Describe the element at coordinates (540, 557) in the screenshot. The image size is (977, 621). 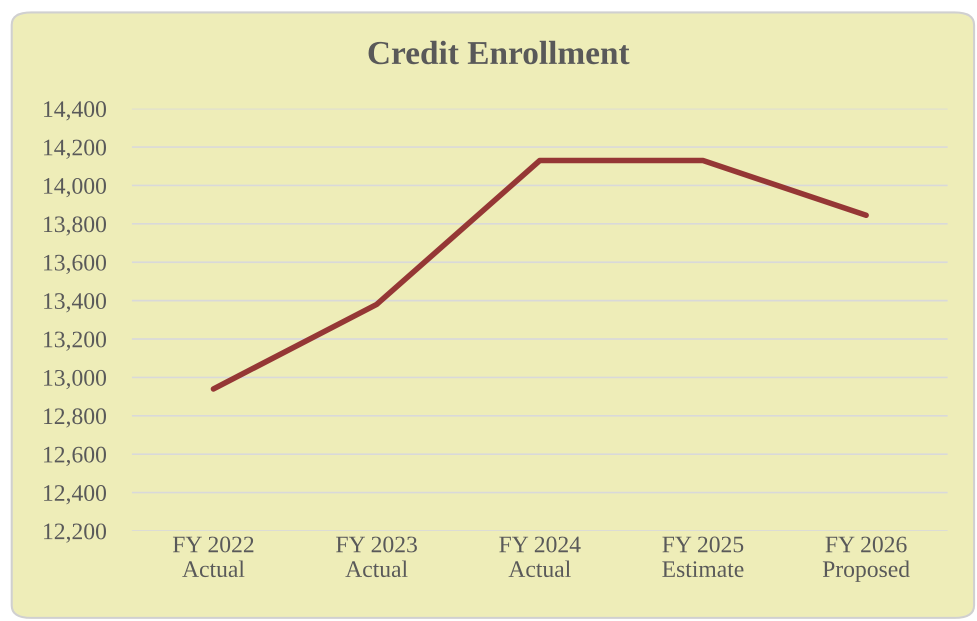
I see `x-tick-label: FY 2024 Actual` at that location.